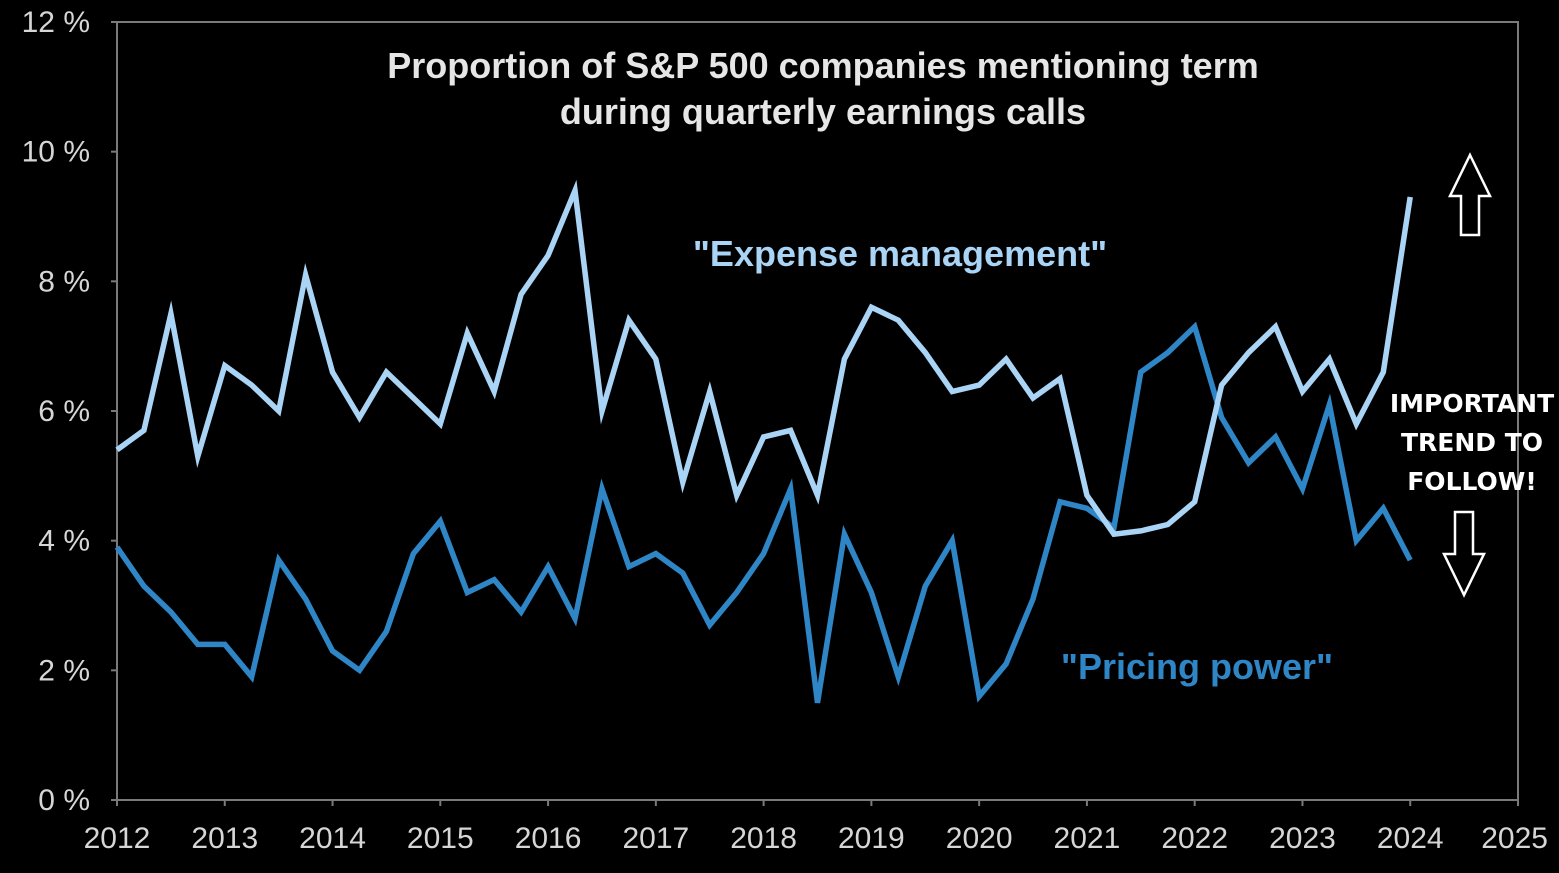 The image size is (1559, 873). What do you see at coordinates (64, 670) in the screenshot?
I see `y-tick-label: 2 %` at bounding box center [64, 670].